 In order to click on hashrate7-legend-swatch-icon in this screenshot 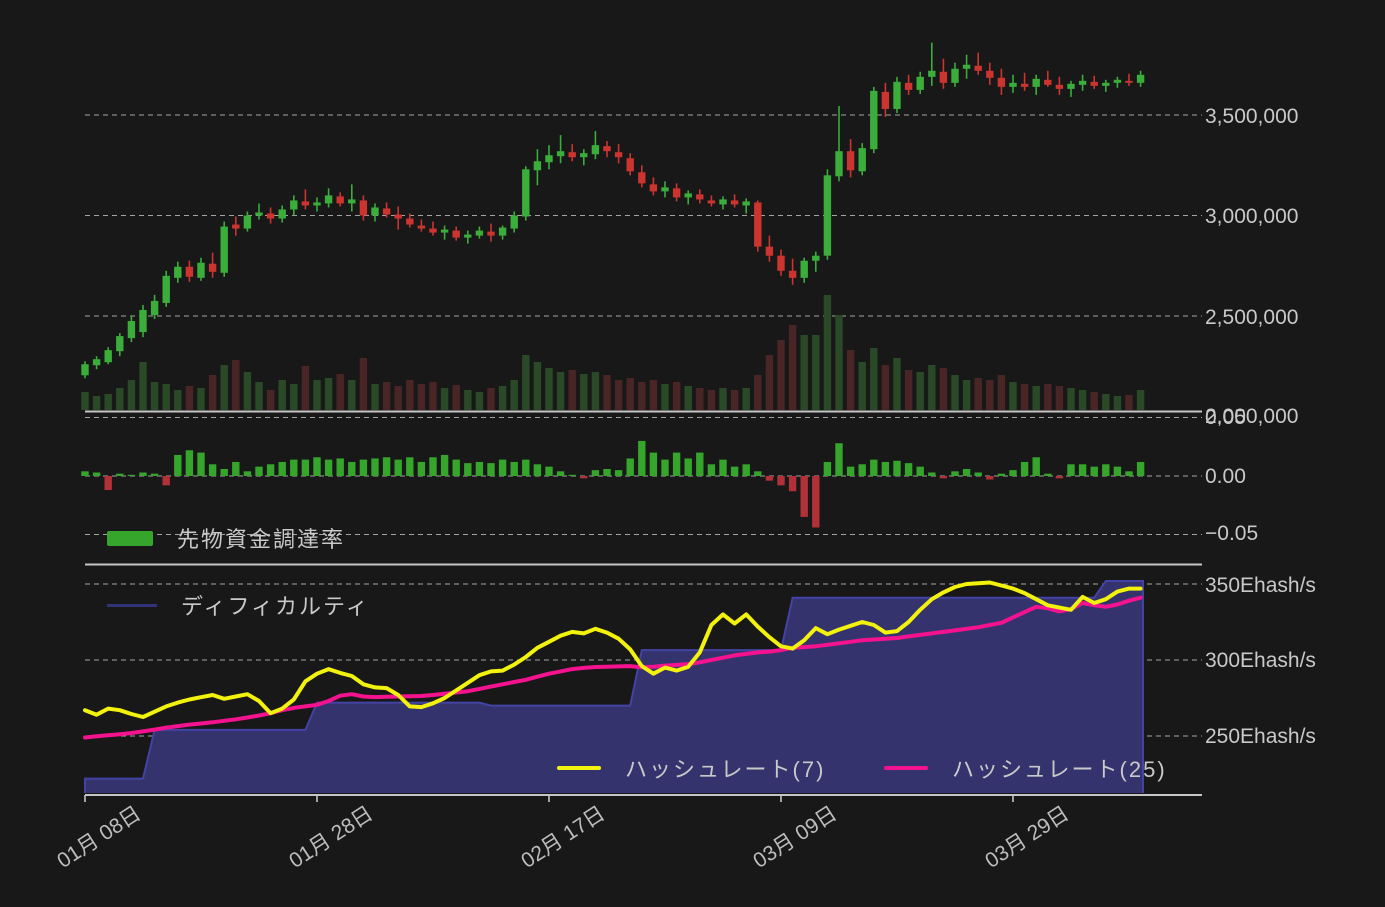, I will do `click(579, 768)`.